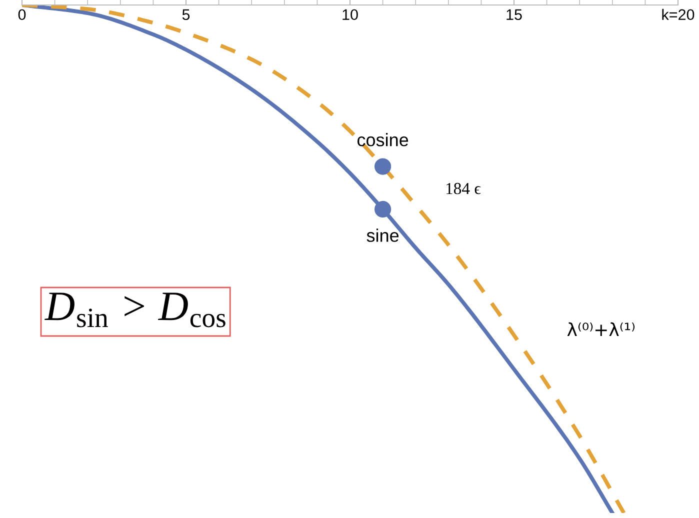  What do you see at coordinates (382, 139) in the screenshot?
I see `series-label: cosine` at bounding box center [382, 139].